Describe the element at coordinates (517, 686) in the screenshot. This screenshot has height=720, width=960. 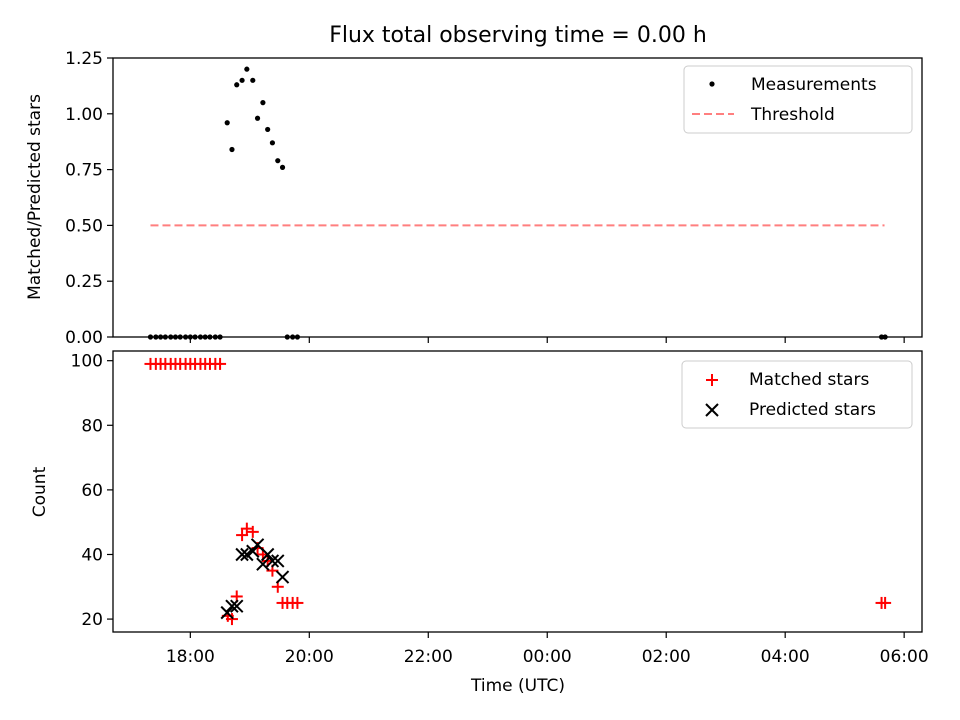
I see `x-axis-label: Time (UTC)` at that location.